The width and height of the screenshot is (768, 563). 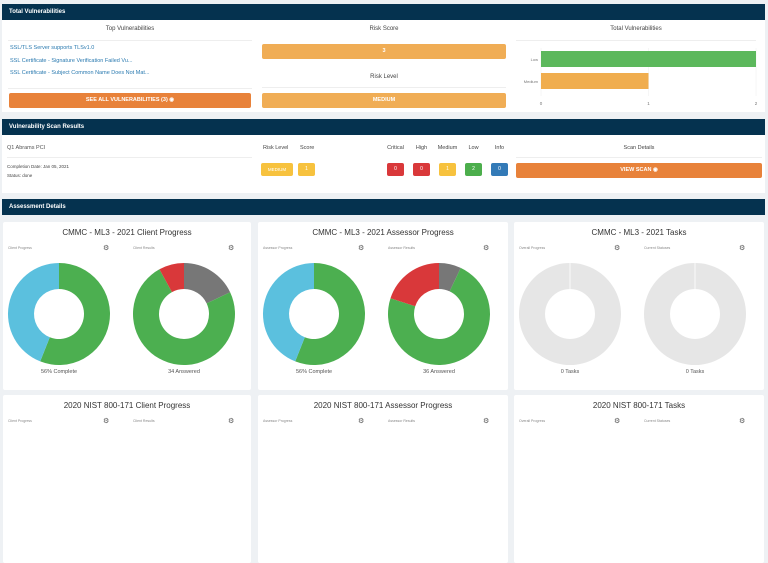 What do you see at coordinates (384, 51) in the screenshot?
I see `risk-score-value: 3` at bounding box center [384, 51].